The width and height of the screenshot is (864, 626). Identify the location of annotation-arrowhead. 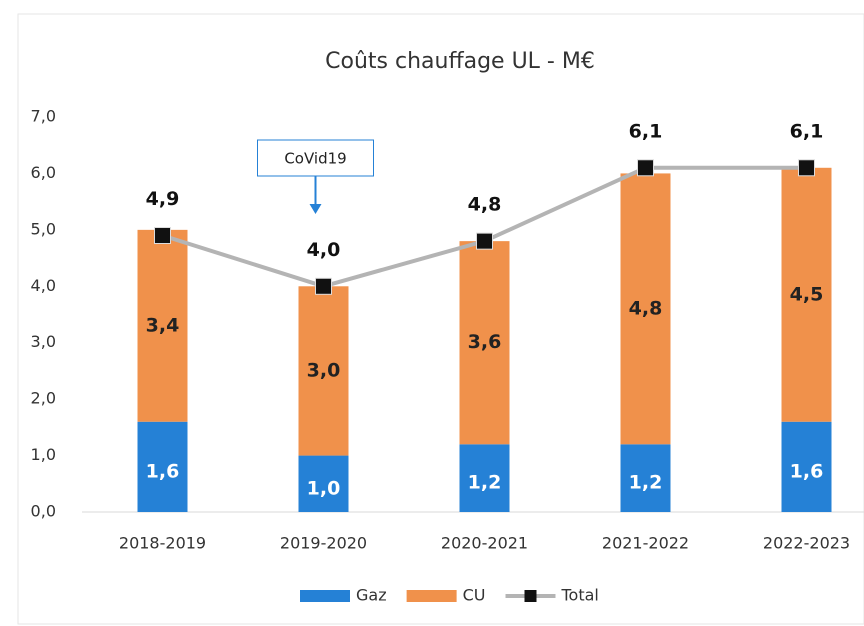
(315, 209).